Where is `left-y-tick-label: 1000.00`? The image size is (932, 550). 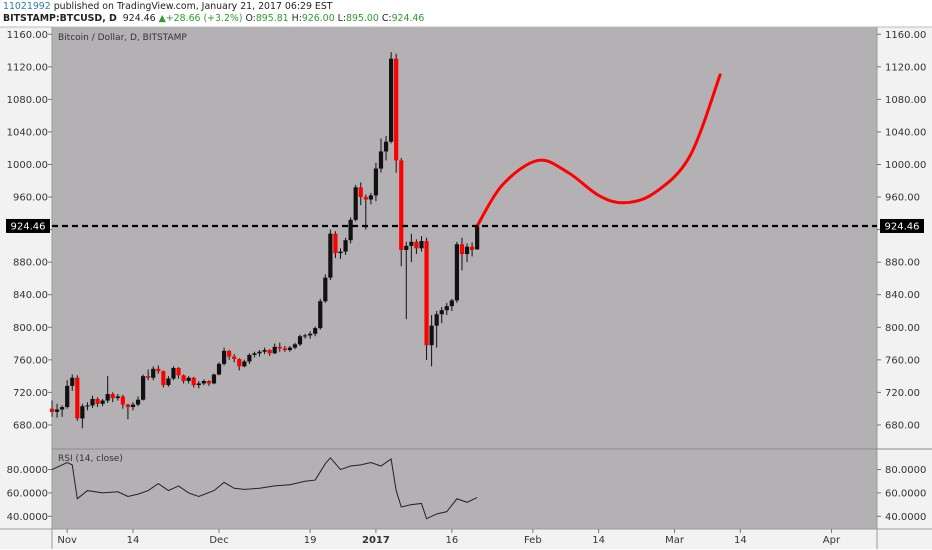
left-y-tick-label: 1000.00 is located at coordinates (27, 165).